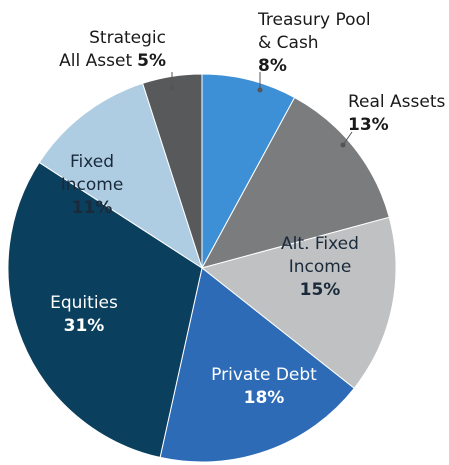  Describe the element at coordinates (368, 125) in the screenshot. I see `value-label: 13%` at that location.